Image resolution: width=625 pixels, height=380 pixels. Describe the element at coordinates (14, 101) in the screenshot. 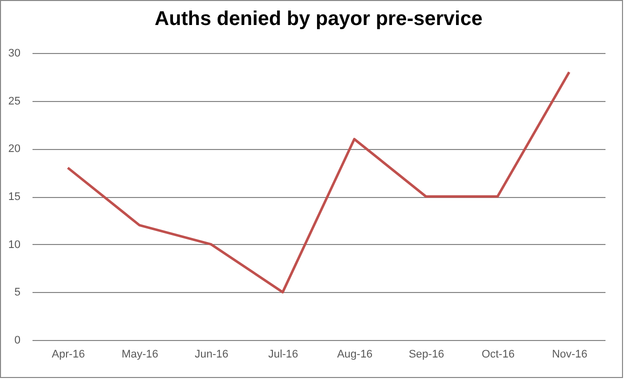

I see `y-tick-label: 25` at that location.